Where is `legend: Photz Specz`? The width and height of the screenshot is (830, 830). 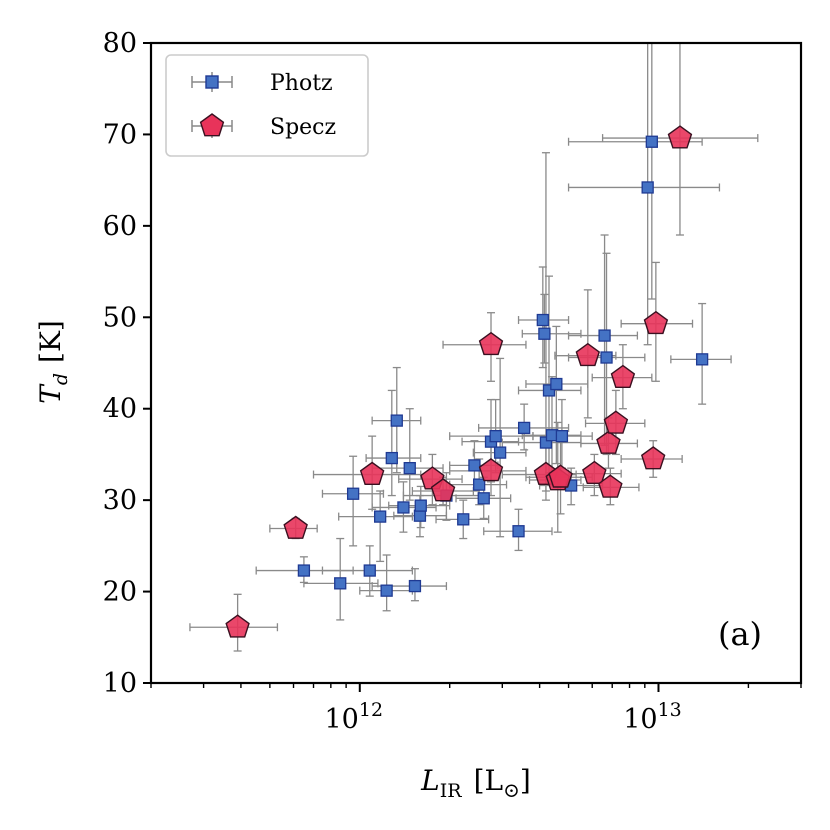
legend: Photz Specz is located at coordinates (267, 105).